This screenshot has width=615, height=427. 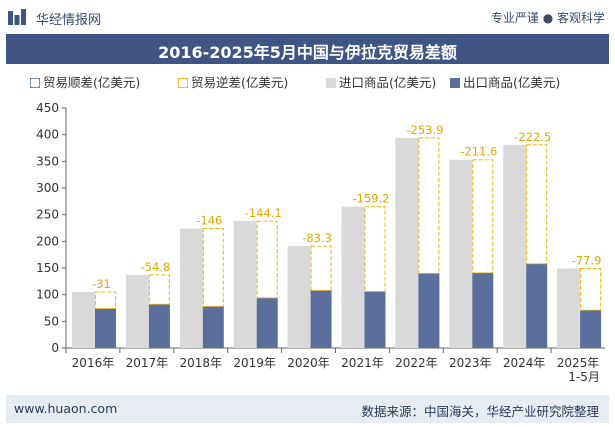 What do you see at coordinates (47, 268) in the screenshot?
I see `y-tick-label: 150` at bounding box center [47, 268].